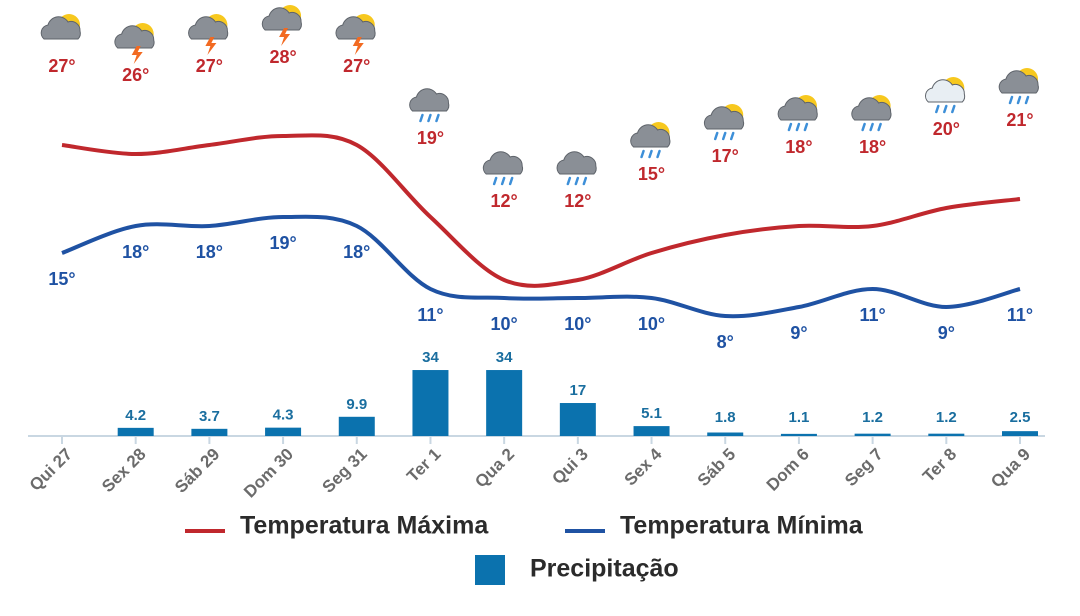  What do you see at coordinates (651, 174) in the screenshot?
I see `temperature-label: 15°` at bounding box center [651, 174].